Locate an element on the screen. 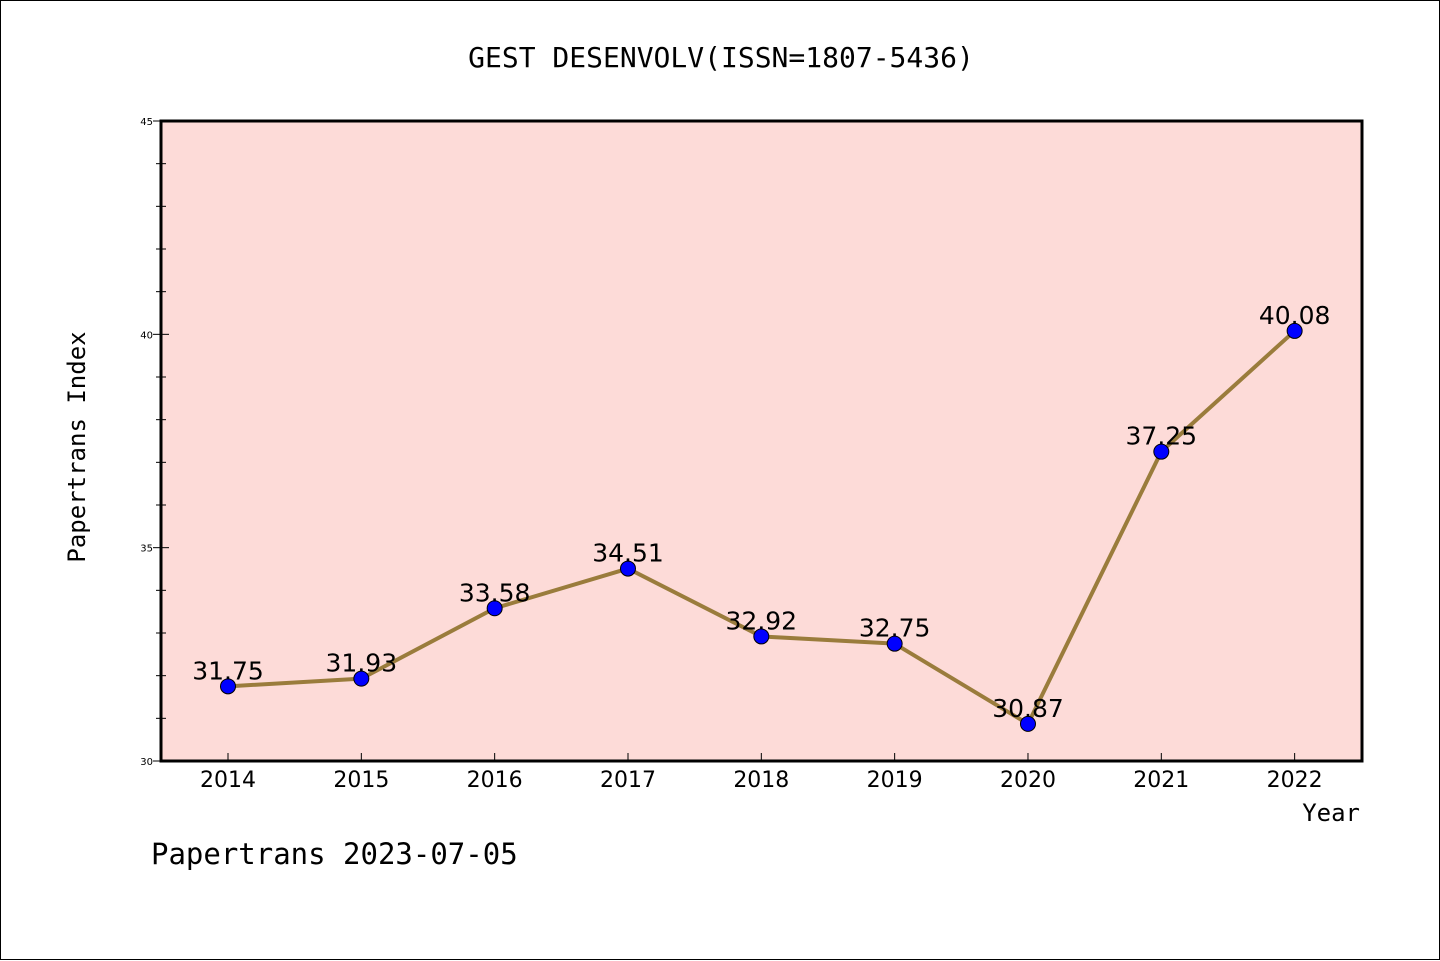  x-axis: 2014 2015 2016 2017 2018 2019 2020 2021 2022 is located at coordinates (761, 773).